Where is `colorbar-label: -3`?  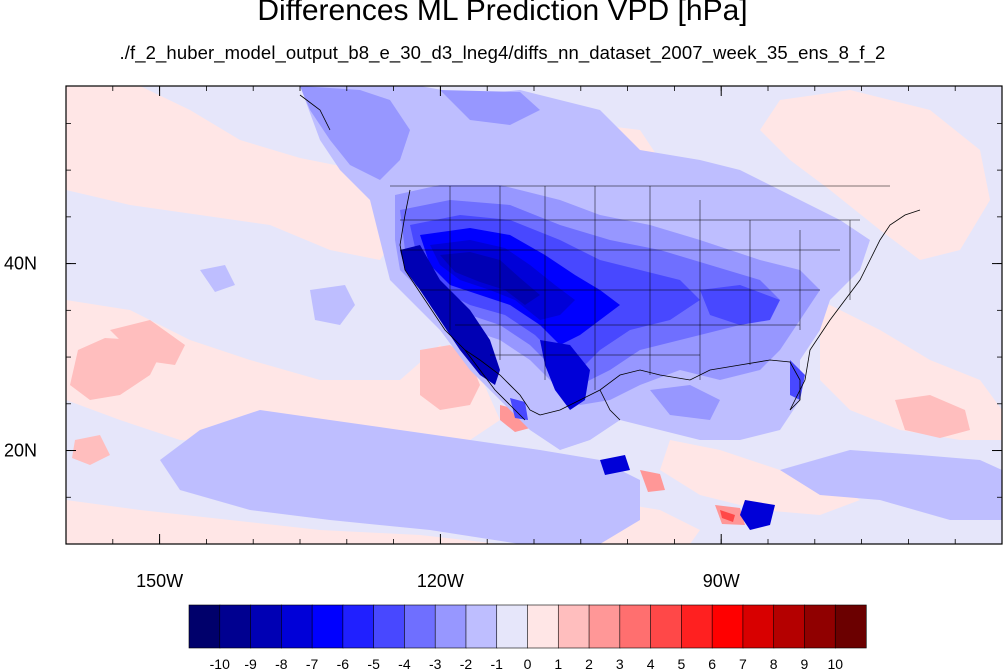 colorbar-label: -3 is located at coordinates (435, 664).